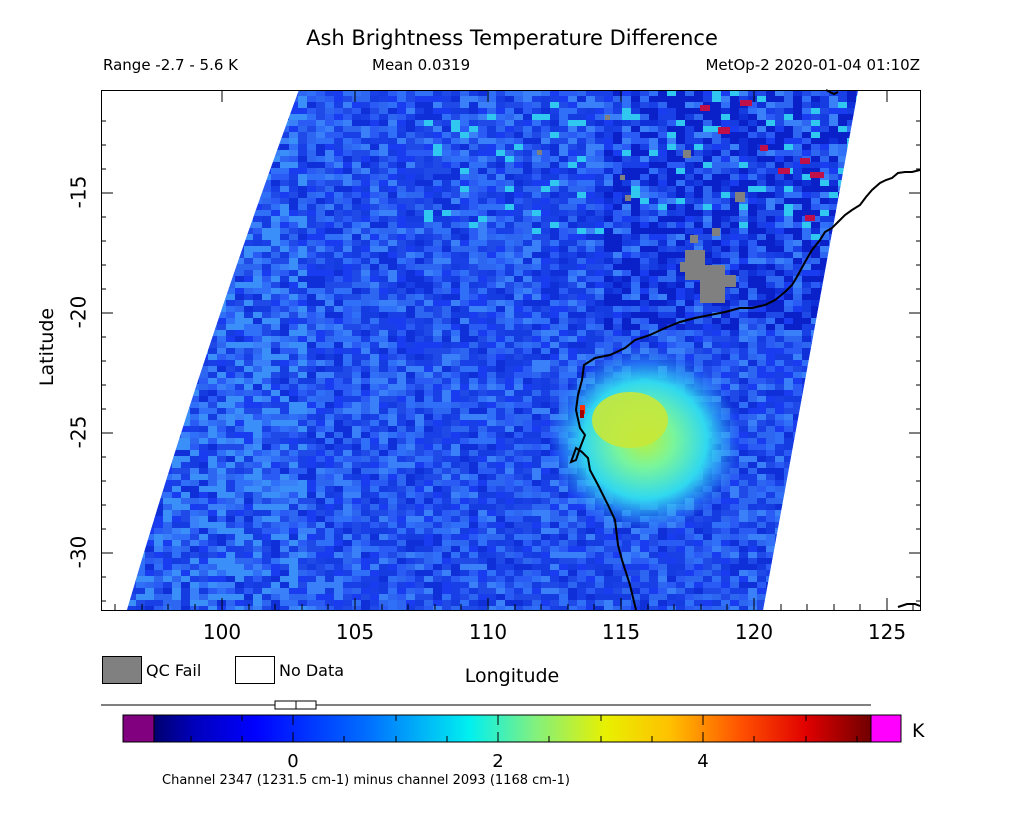 This screenshot has height=813, width=1024. I want to click on colorbar-range-slider, so click(486, 705).